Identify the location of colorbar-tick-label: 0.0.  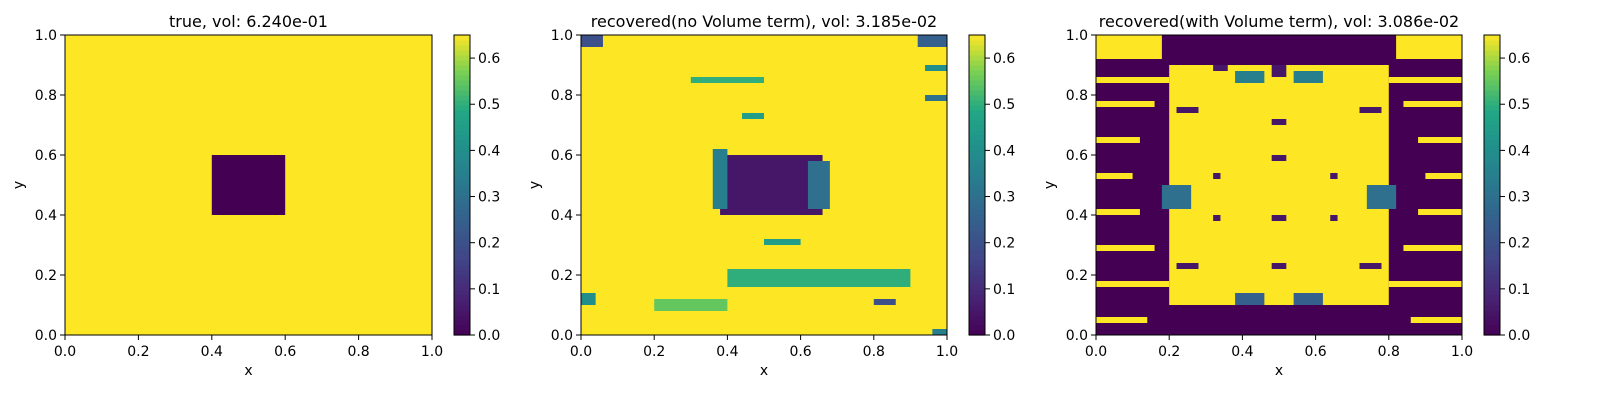
(1519, 336).